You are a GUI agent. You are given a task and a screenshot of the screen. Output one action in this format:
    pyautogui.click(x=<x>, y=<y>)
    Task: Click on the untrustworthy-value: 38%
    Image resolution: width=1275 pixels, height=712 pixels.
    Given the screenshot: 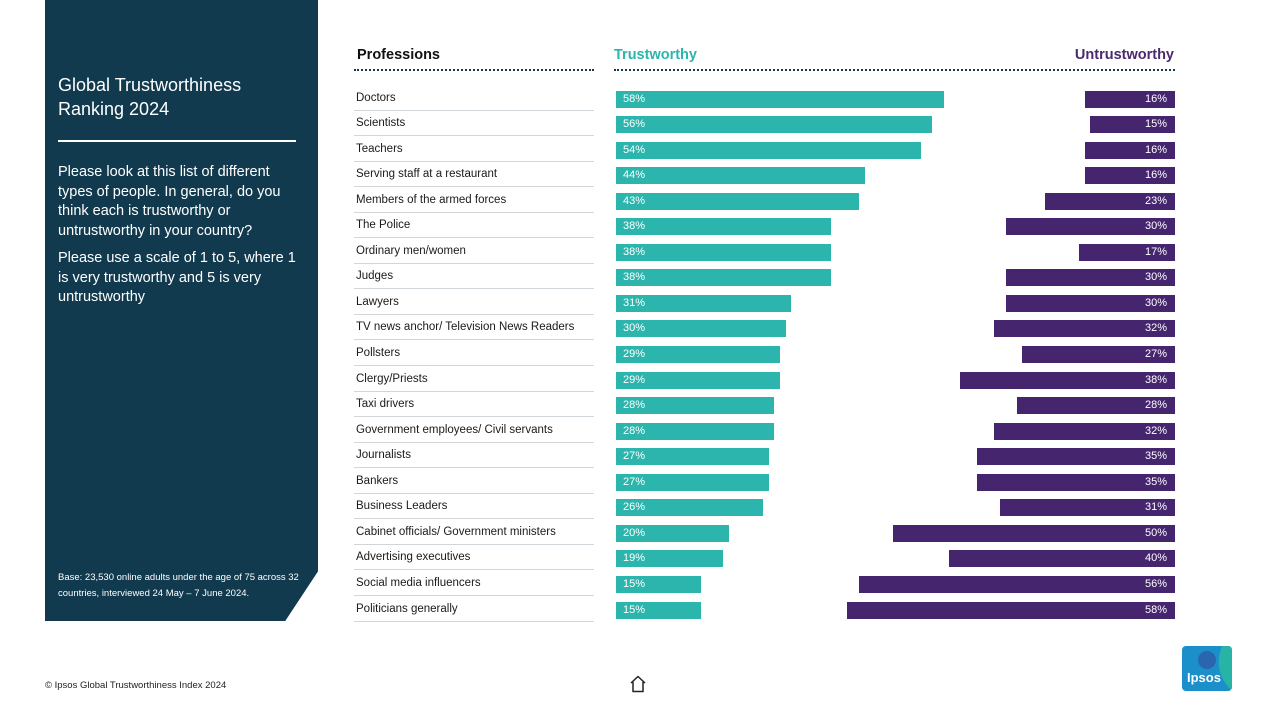 What is the action you would take?
    pyautogui.click(x=1155, y=379)
    